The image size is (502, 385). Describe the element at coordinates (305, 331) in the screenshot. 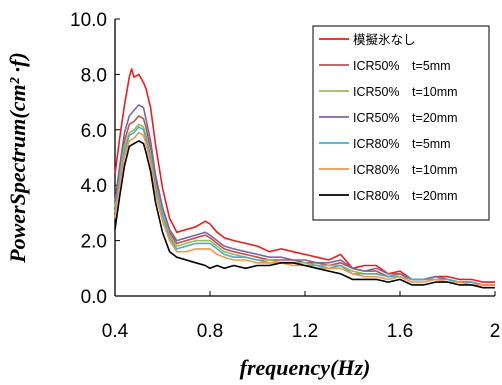

I see `x-tick-label: 1.2` at that location.